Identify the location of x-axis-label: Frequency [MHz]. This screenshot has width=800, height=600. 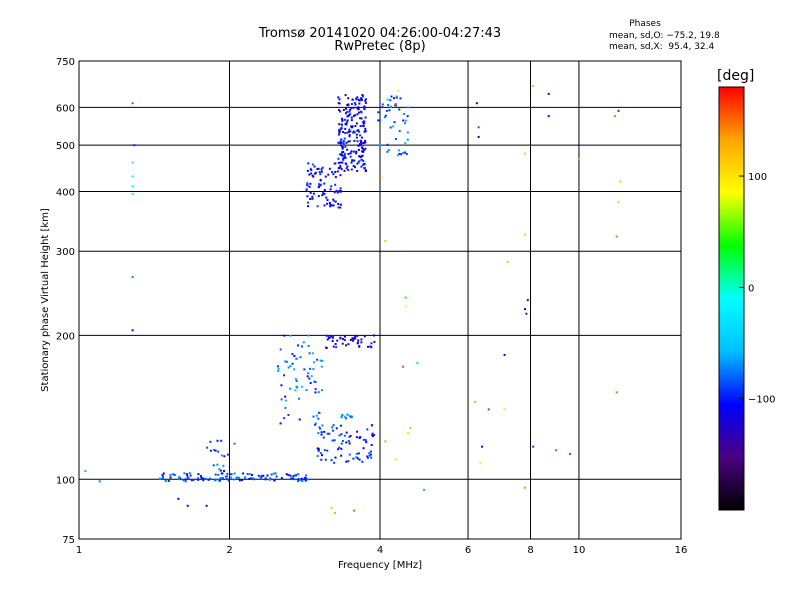
(380, 565).